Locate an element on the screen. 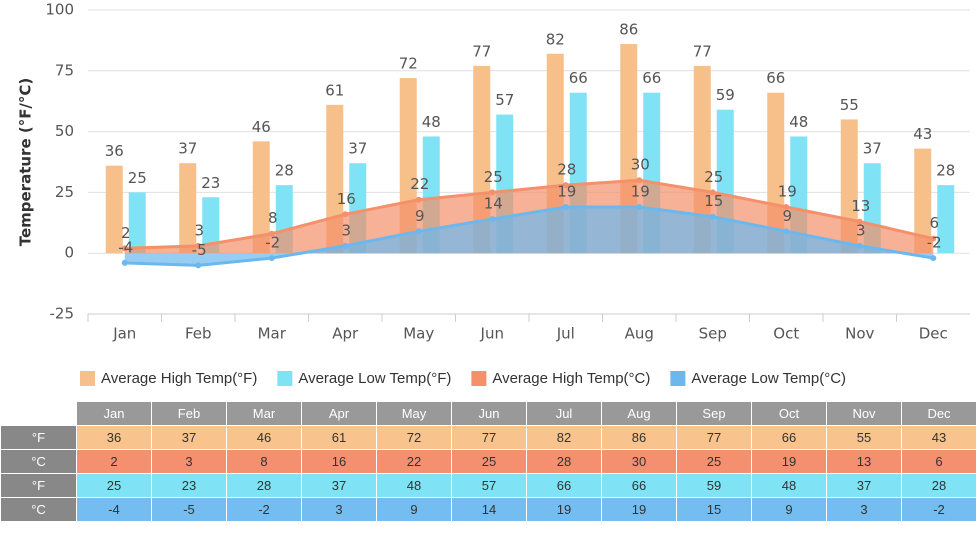 Image resolution: width=980 pixels, height=549 pixels. x-tick-label: Oct is located at coordinates (786, 334).